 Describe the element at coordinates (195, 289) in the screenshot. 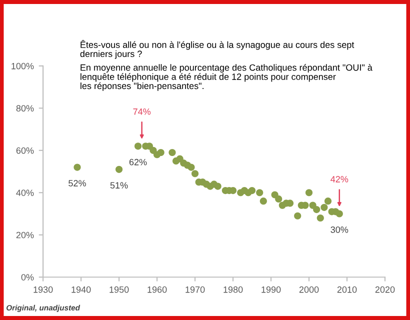

I see `x-tick-label: 1970` at that location.